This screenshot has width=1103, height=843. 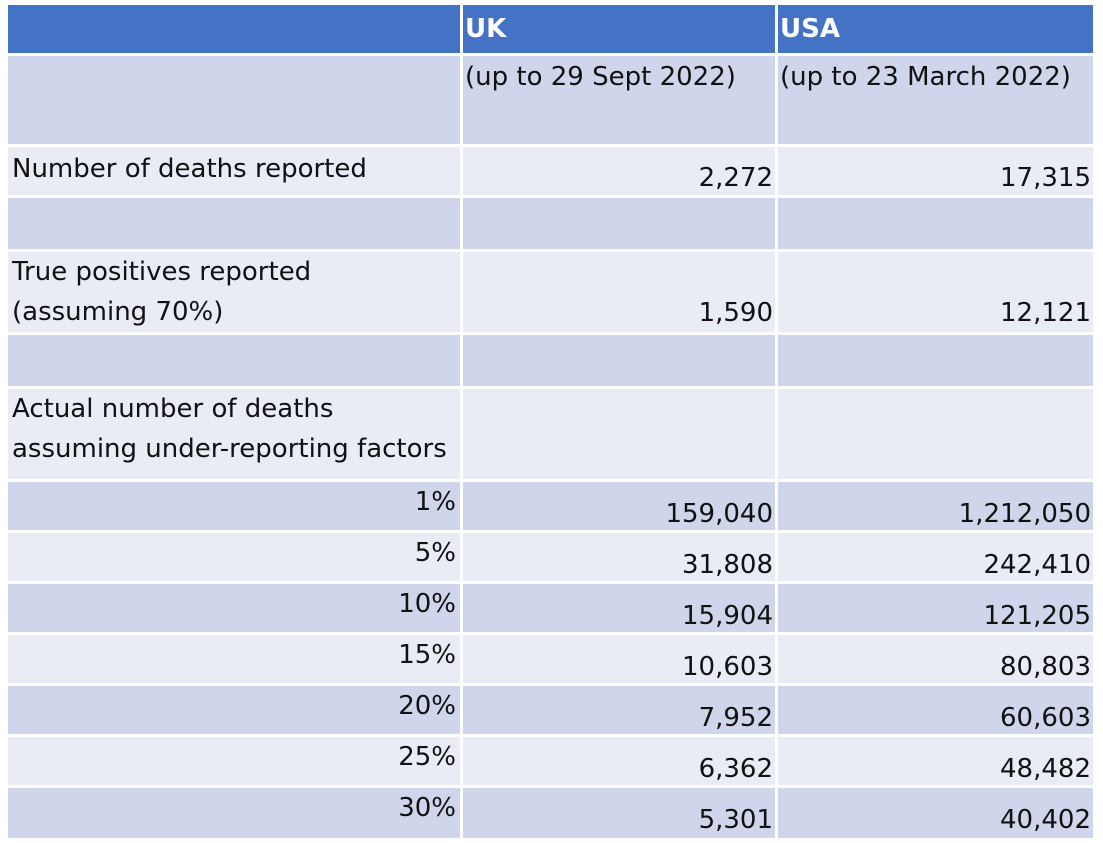 I want to click on true-positives-uk: 1,590, so click(x=619, y=292).